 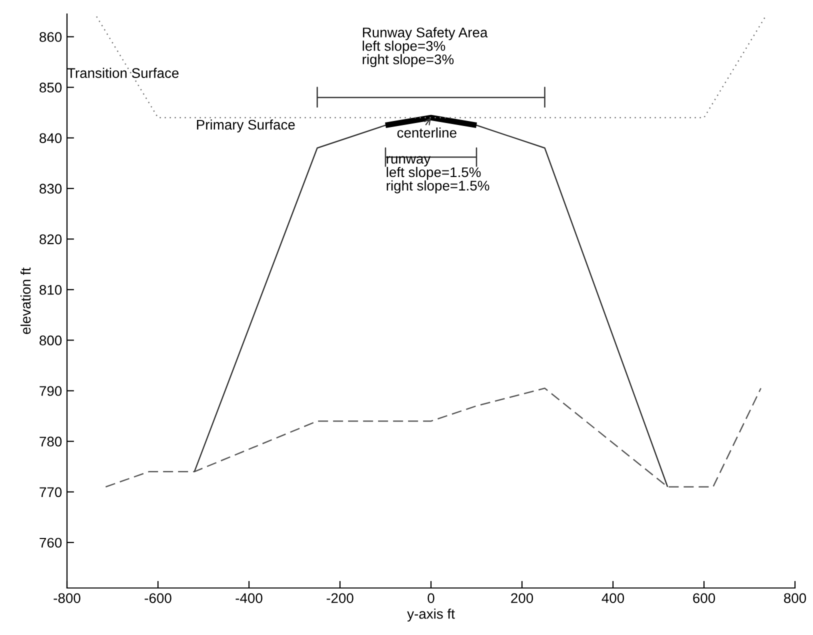 What do you see at coordinates (51, 492) in the screenshot?
I see `y-tick-label: 770` at bounding box center [51, 492].